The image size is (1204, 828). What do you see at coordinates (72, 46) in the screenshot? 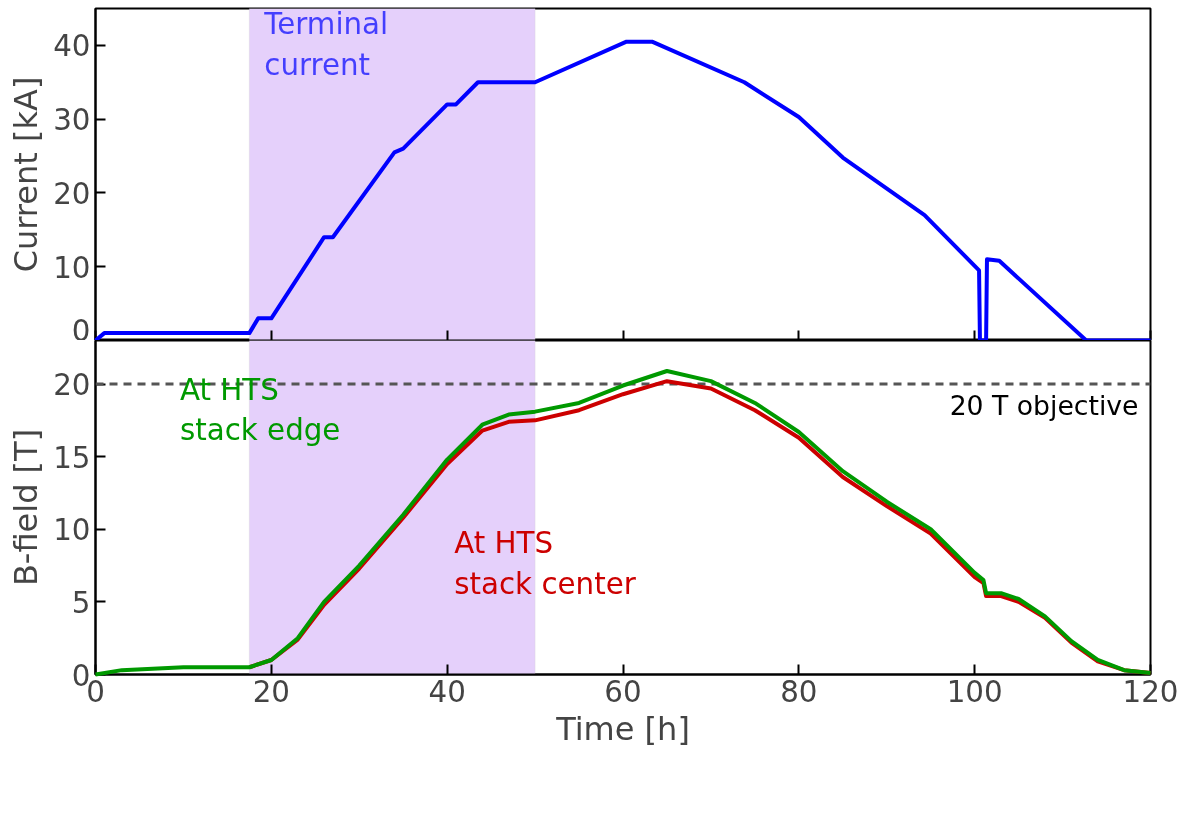
I see `y-tick-label: 40` at bounding box center [72, 46].